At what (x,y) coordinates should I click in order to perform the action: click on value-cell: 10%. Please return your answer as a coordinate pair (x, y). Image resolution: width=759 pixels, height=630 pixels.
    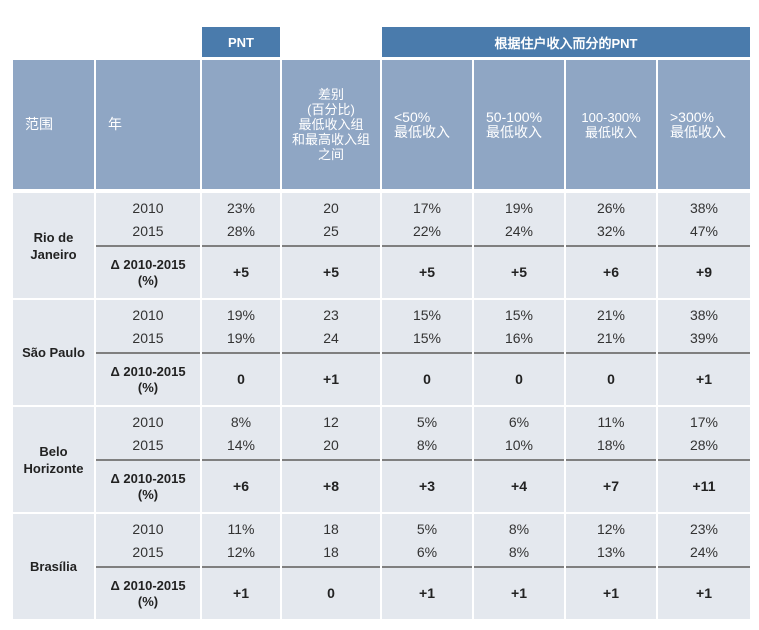
    Looking at the image, I should click on (519, 445).